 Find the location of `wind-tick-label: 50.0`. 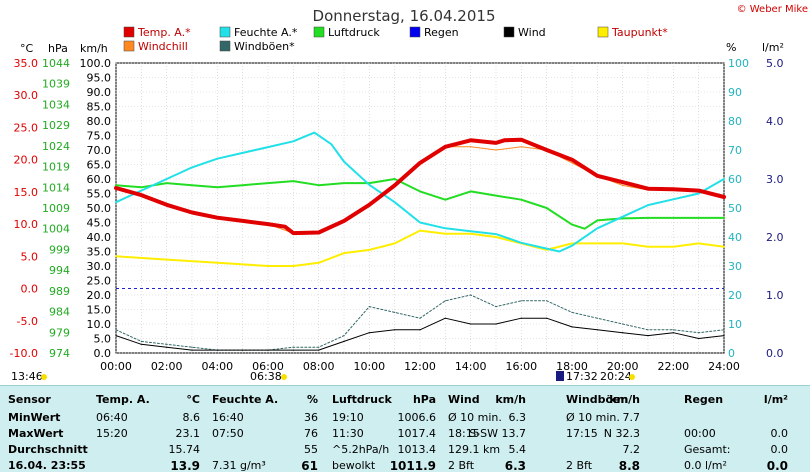

wind-tick-label: 50.0 is located at coordinates (99, 208).